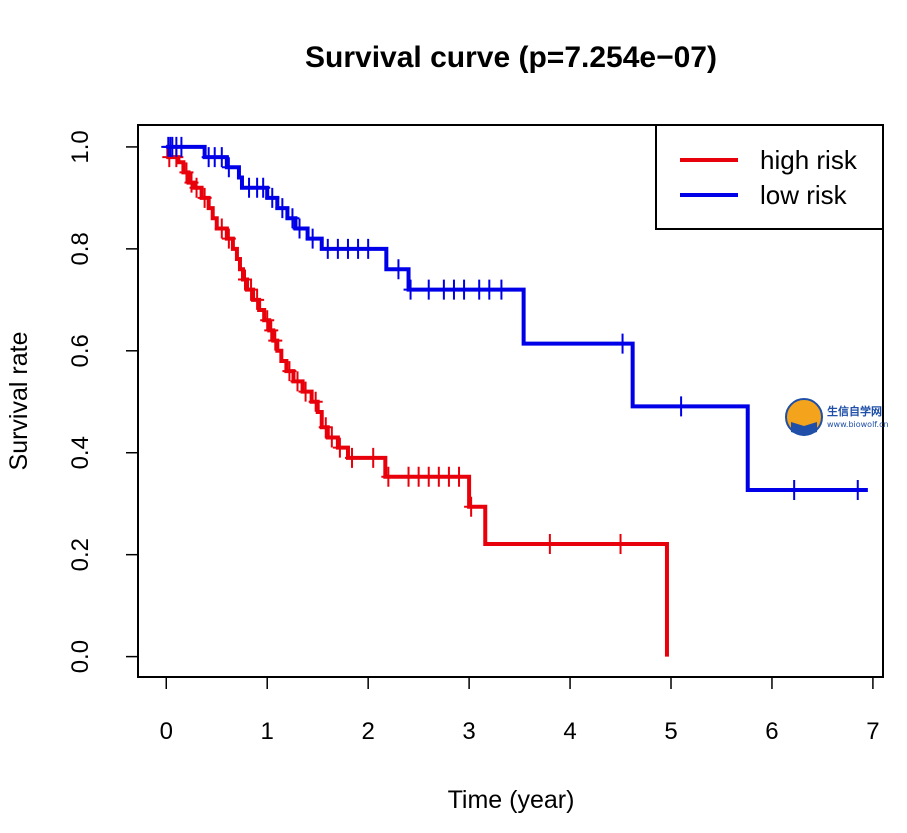 This screenshot has width=907, height=833. What do you see at coordinates (520, 710) in the screenshot?
I see `x-axis: 0 1 2 3 4 5 6 7` at bounding box center [520, 710].